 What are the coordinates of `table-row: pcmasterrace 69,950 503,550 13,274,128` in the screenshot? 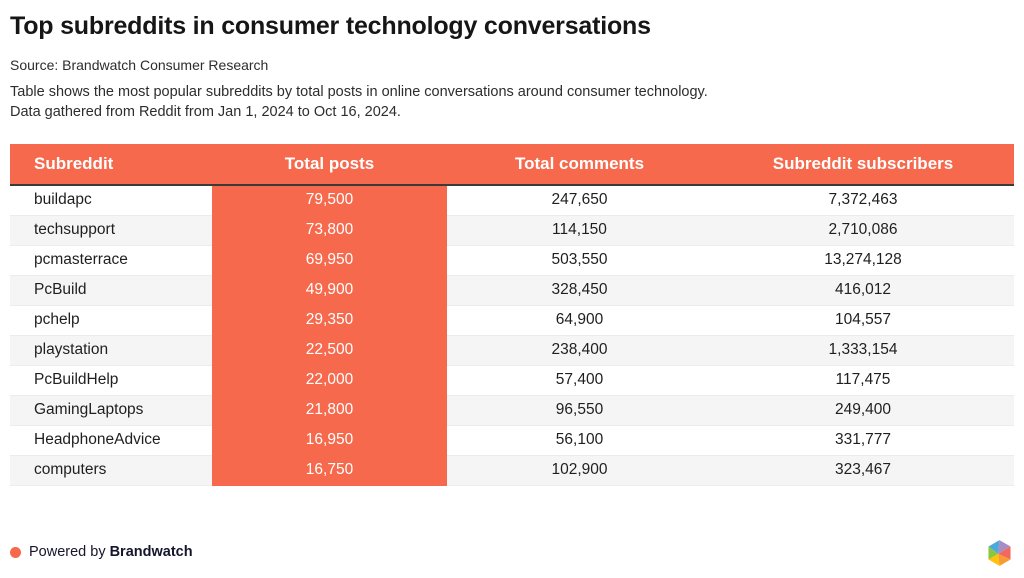 It's located at (512, 260).